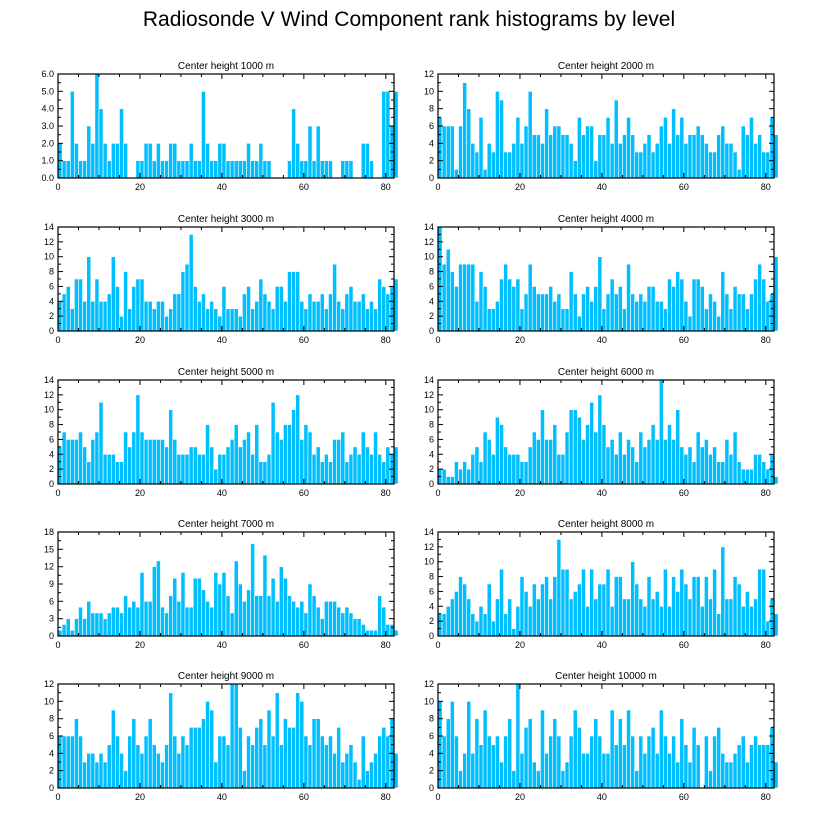  What do you see at coordinates (431, 469) in the screenshot?
I see `y-tick-label: 2` at bounding box center [431, 469].